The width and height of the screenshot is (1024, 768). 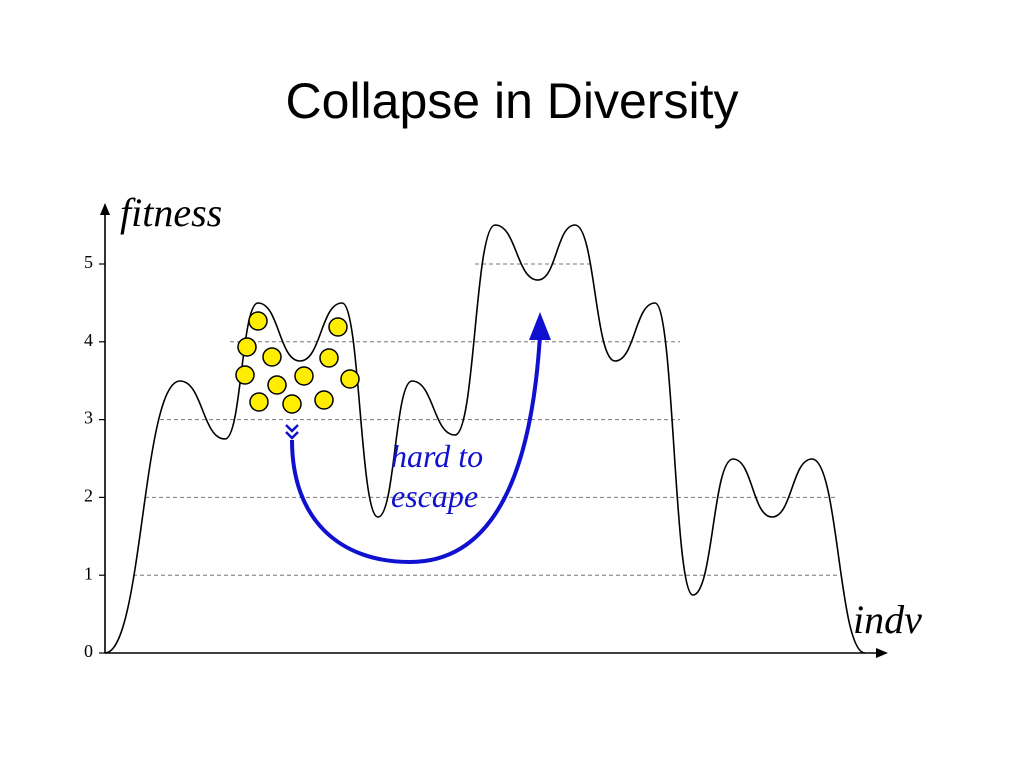 I want to click on y-tick-label: 1, so click(x=88, y=573).